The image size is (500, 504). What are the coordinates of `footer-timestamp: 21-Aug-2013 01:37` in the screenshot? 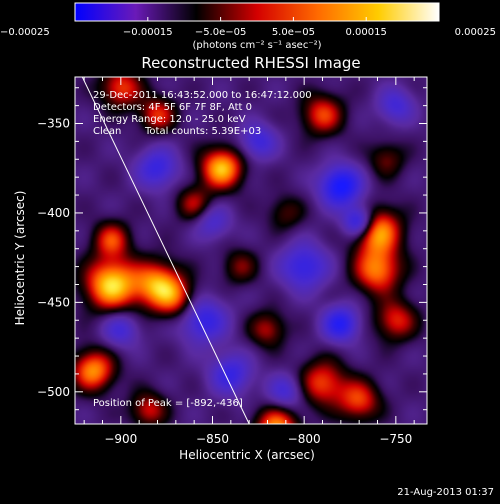 It's located at (445, 492).